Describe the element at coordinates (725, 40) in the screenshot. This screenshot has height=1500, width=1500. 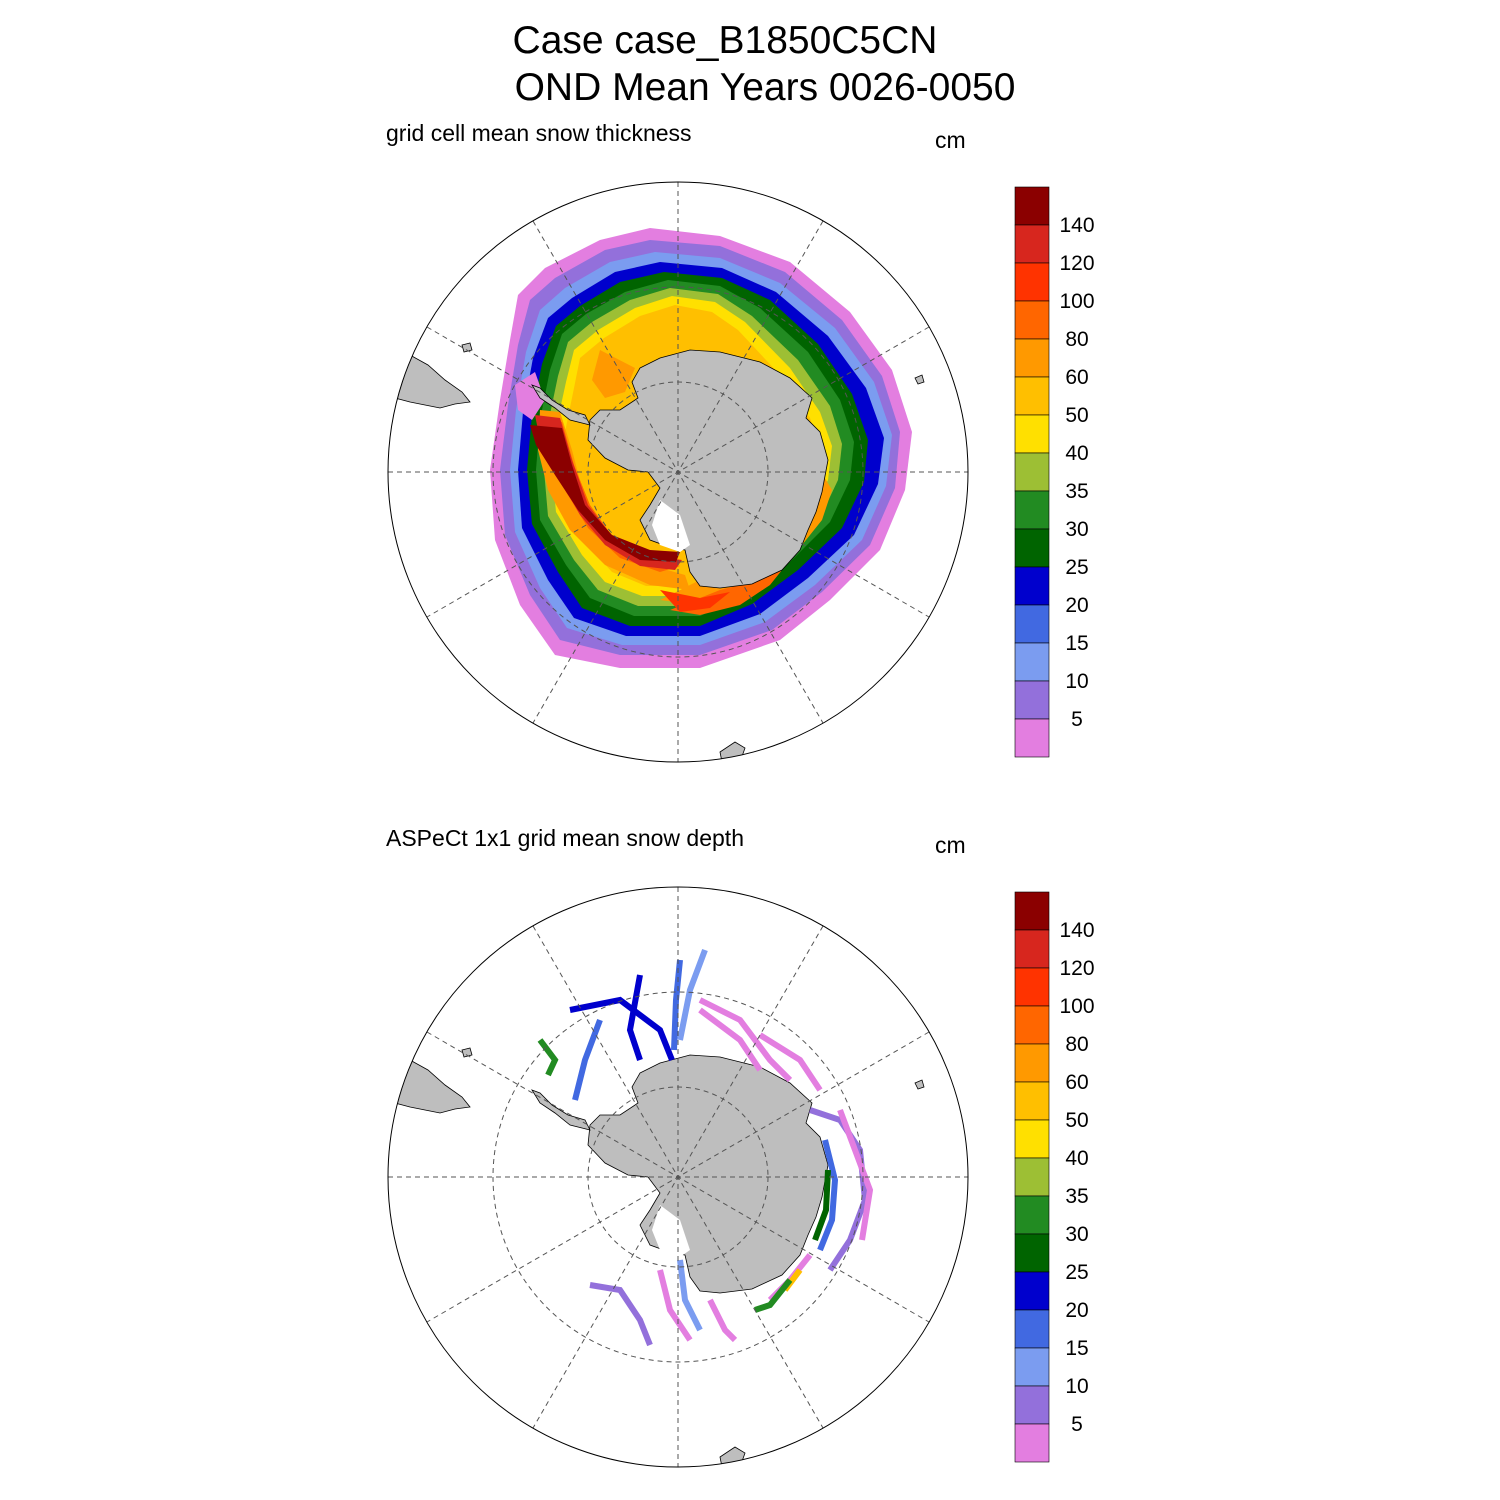
I see `figure-title-line1: Case case_B1850C5CN` at that location.